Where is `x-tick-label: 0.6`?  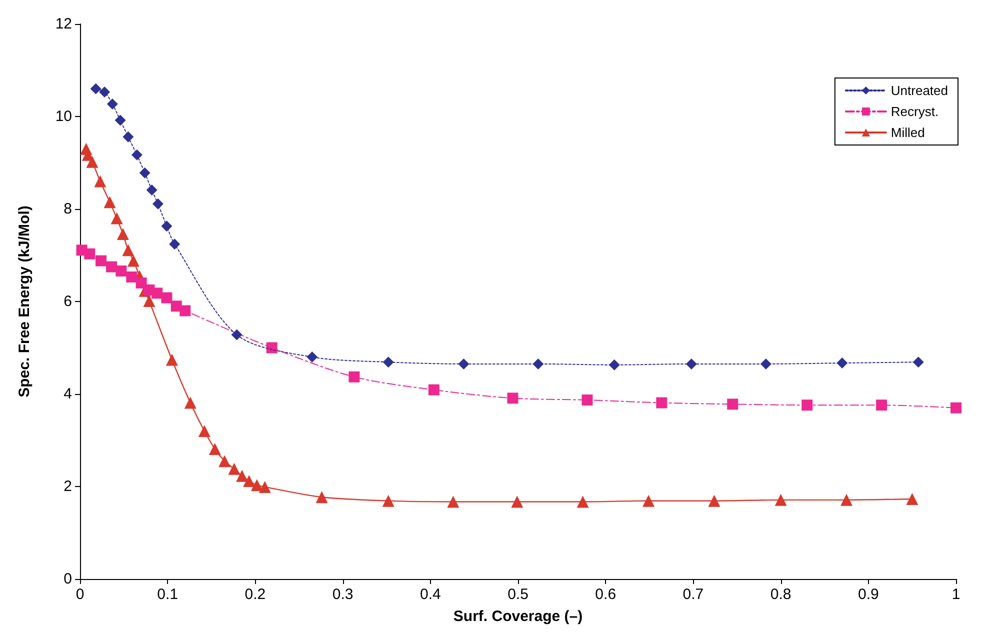 x-tick-label: 0.6 is located at coordinates (605, 594).